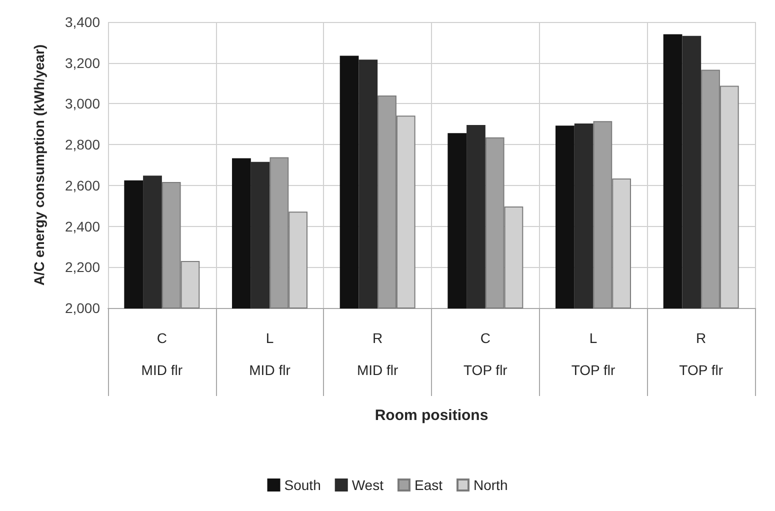 Image resolution: width=775 pixels, height=511 pixels. Describe the element at coordinates (82, 104) in the screenshot. I see `y-tick-label: 3,000` at that location.